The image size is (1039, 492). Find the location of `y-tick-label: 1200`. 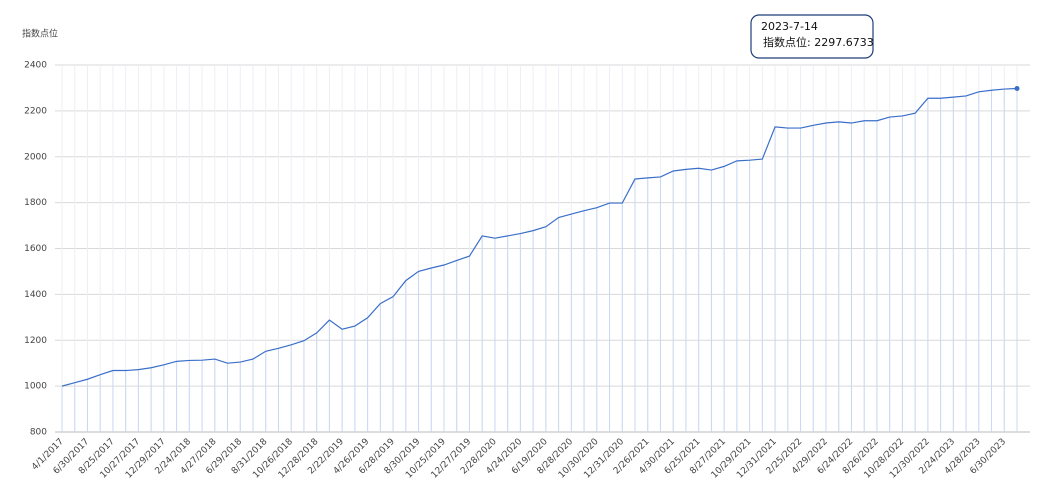

y-tick-label: 1200 is located at coordinates (35, 341).